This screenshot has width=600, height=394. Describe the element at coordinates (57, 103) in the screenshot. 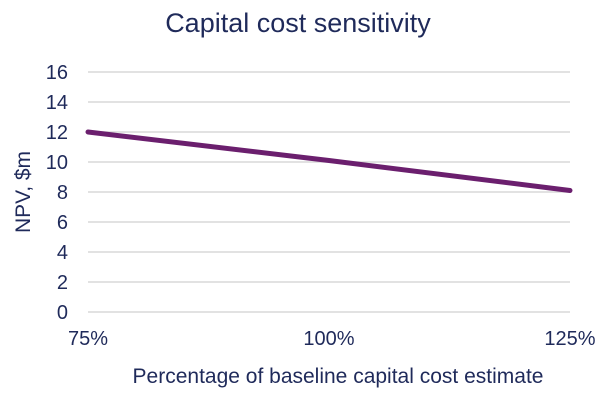

I see `y-tick-label: 14` at that location.